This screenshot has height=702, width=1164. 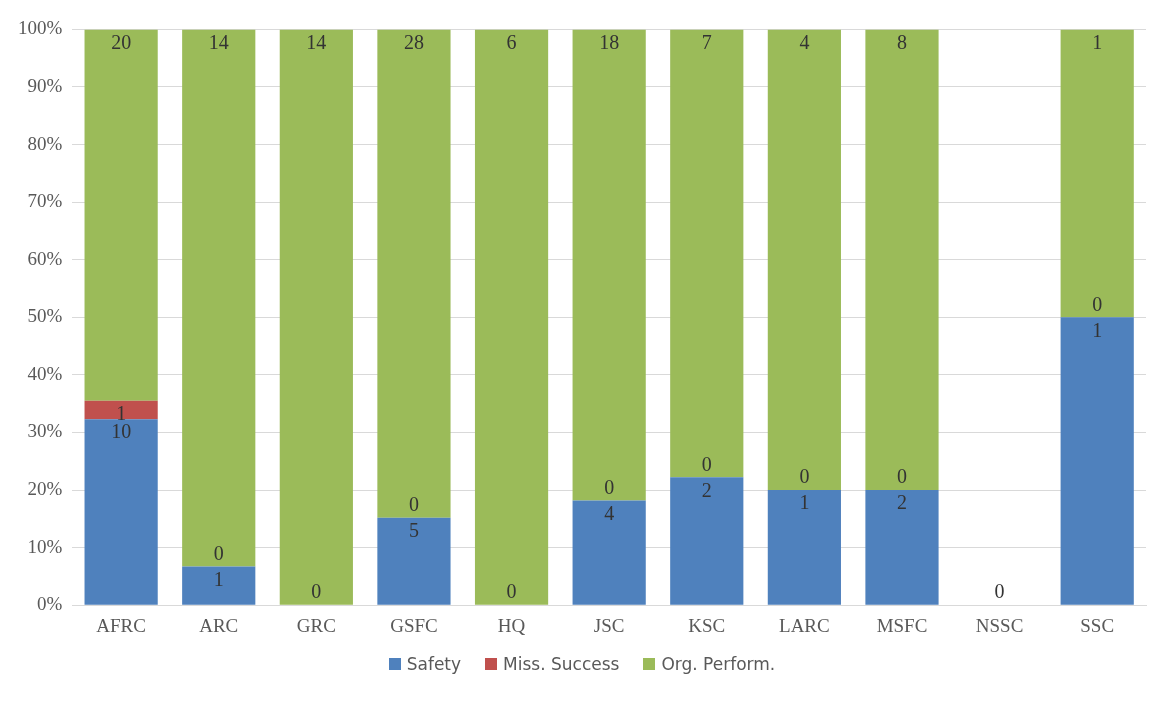 I want to click on x-tick-label: JSC, so click(x=609, y=625).